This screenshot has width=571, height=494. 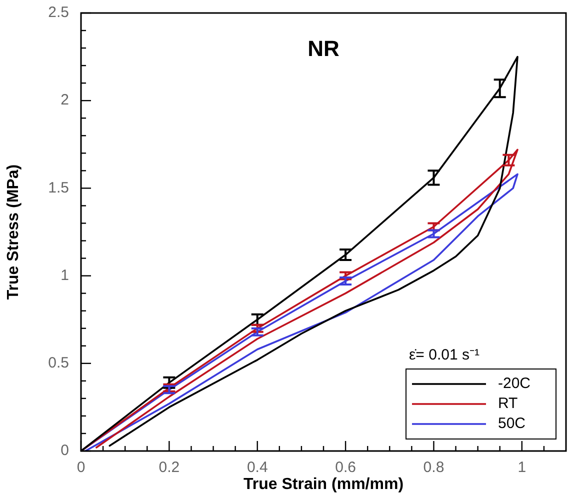 I want to click on legend-label: RT, so click(x=508, y=403).